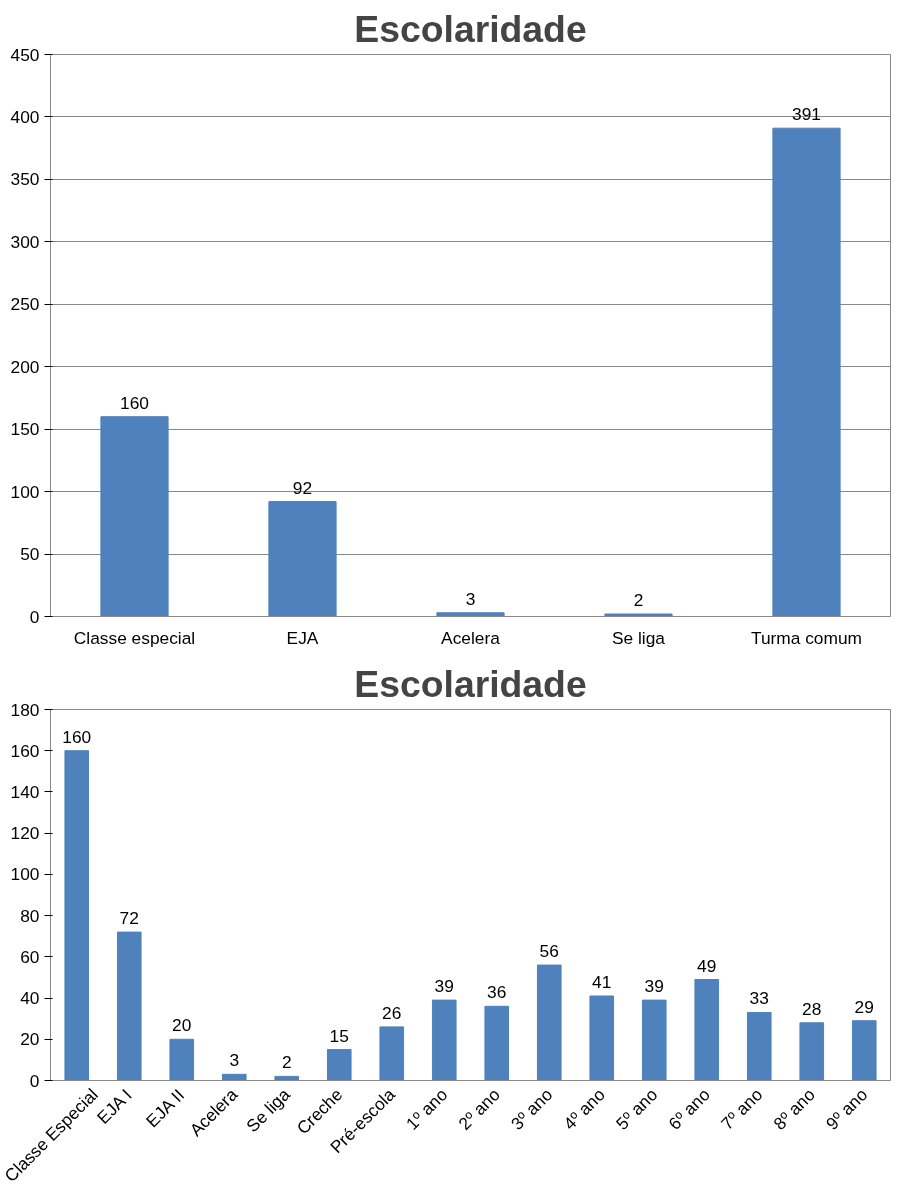  I want to click on x-tick-label: 1º ano, so click(427, 1109).